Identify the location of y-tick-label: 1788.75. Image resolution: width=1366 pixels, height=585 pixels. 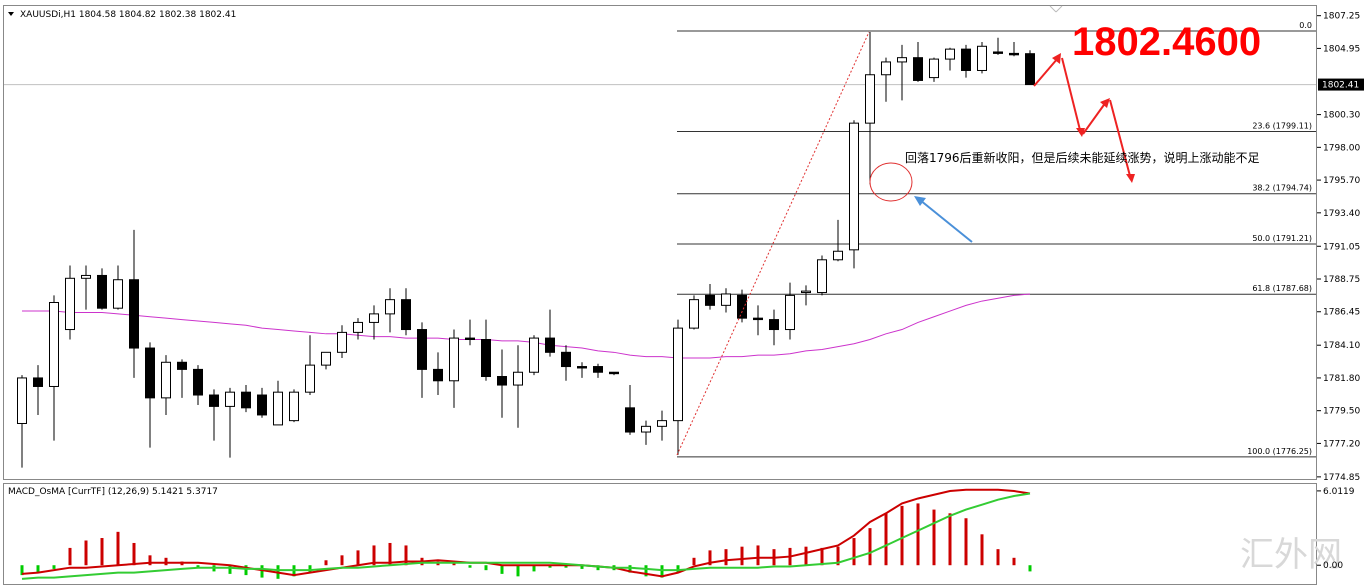
(1341, 280).